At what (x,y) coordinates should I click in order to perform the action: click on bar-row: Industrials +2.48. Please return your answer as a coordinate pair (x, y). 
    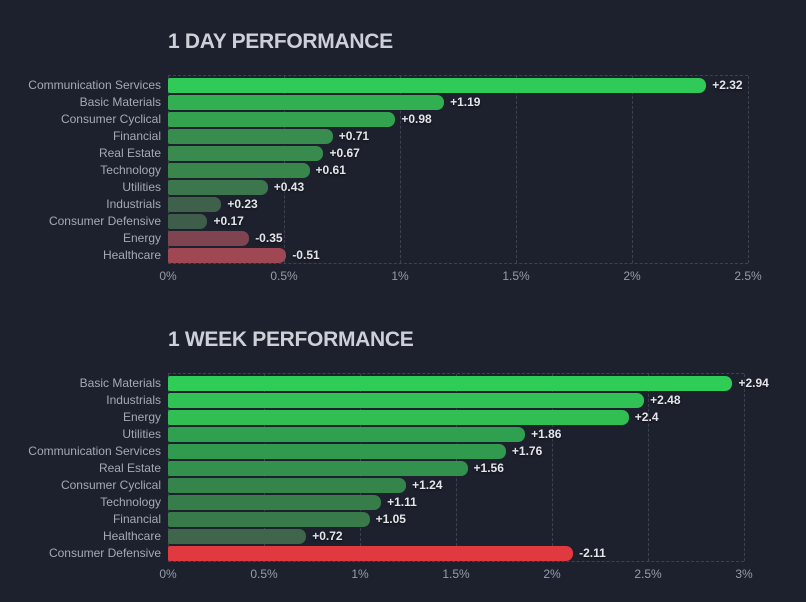
    Looking at the image, I should click on (425, 400).